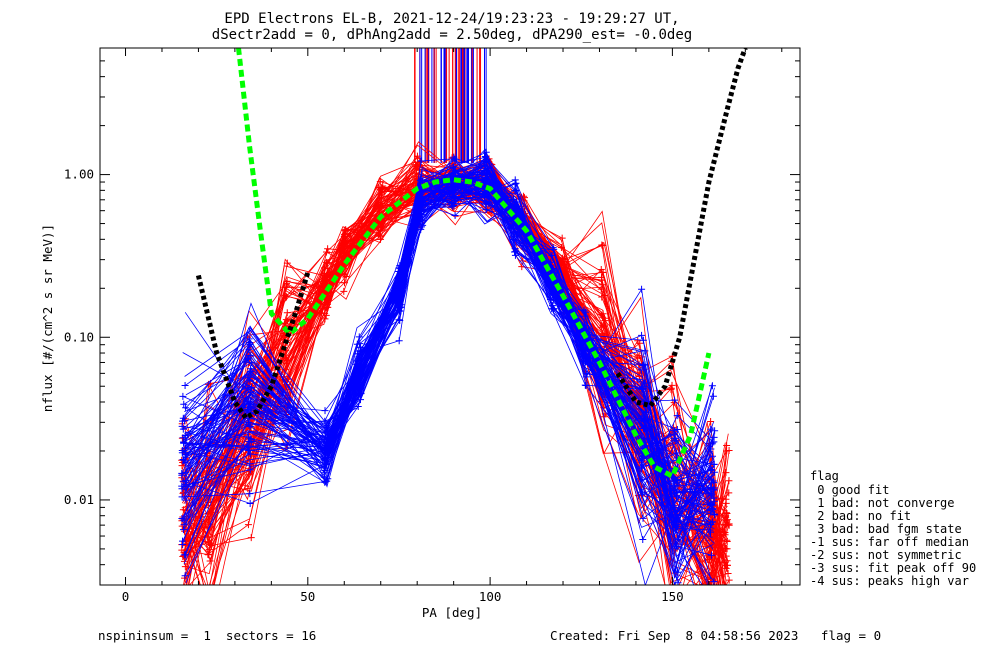  I want to click on y-tick-label: 0.10, so click(79, 336).